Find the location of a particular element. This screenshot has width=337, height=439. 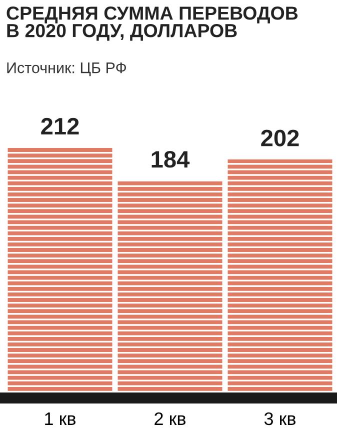

data-label: 184 is located at coordinates (171, 159).